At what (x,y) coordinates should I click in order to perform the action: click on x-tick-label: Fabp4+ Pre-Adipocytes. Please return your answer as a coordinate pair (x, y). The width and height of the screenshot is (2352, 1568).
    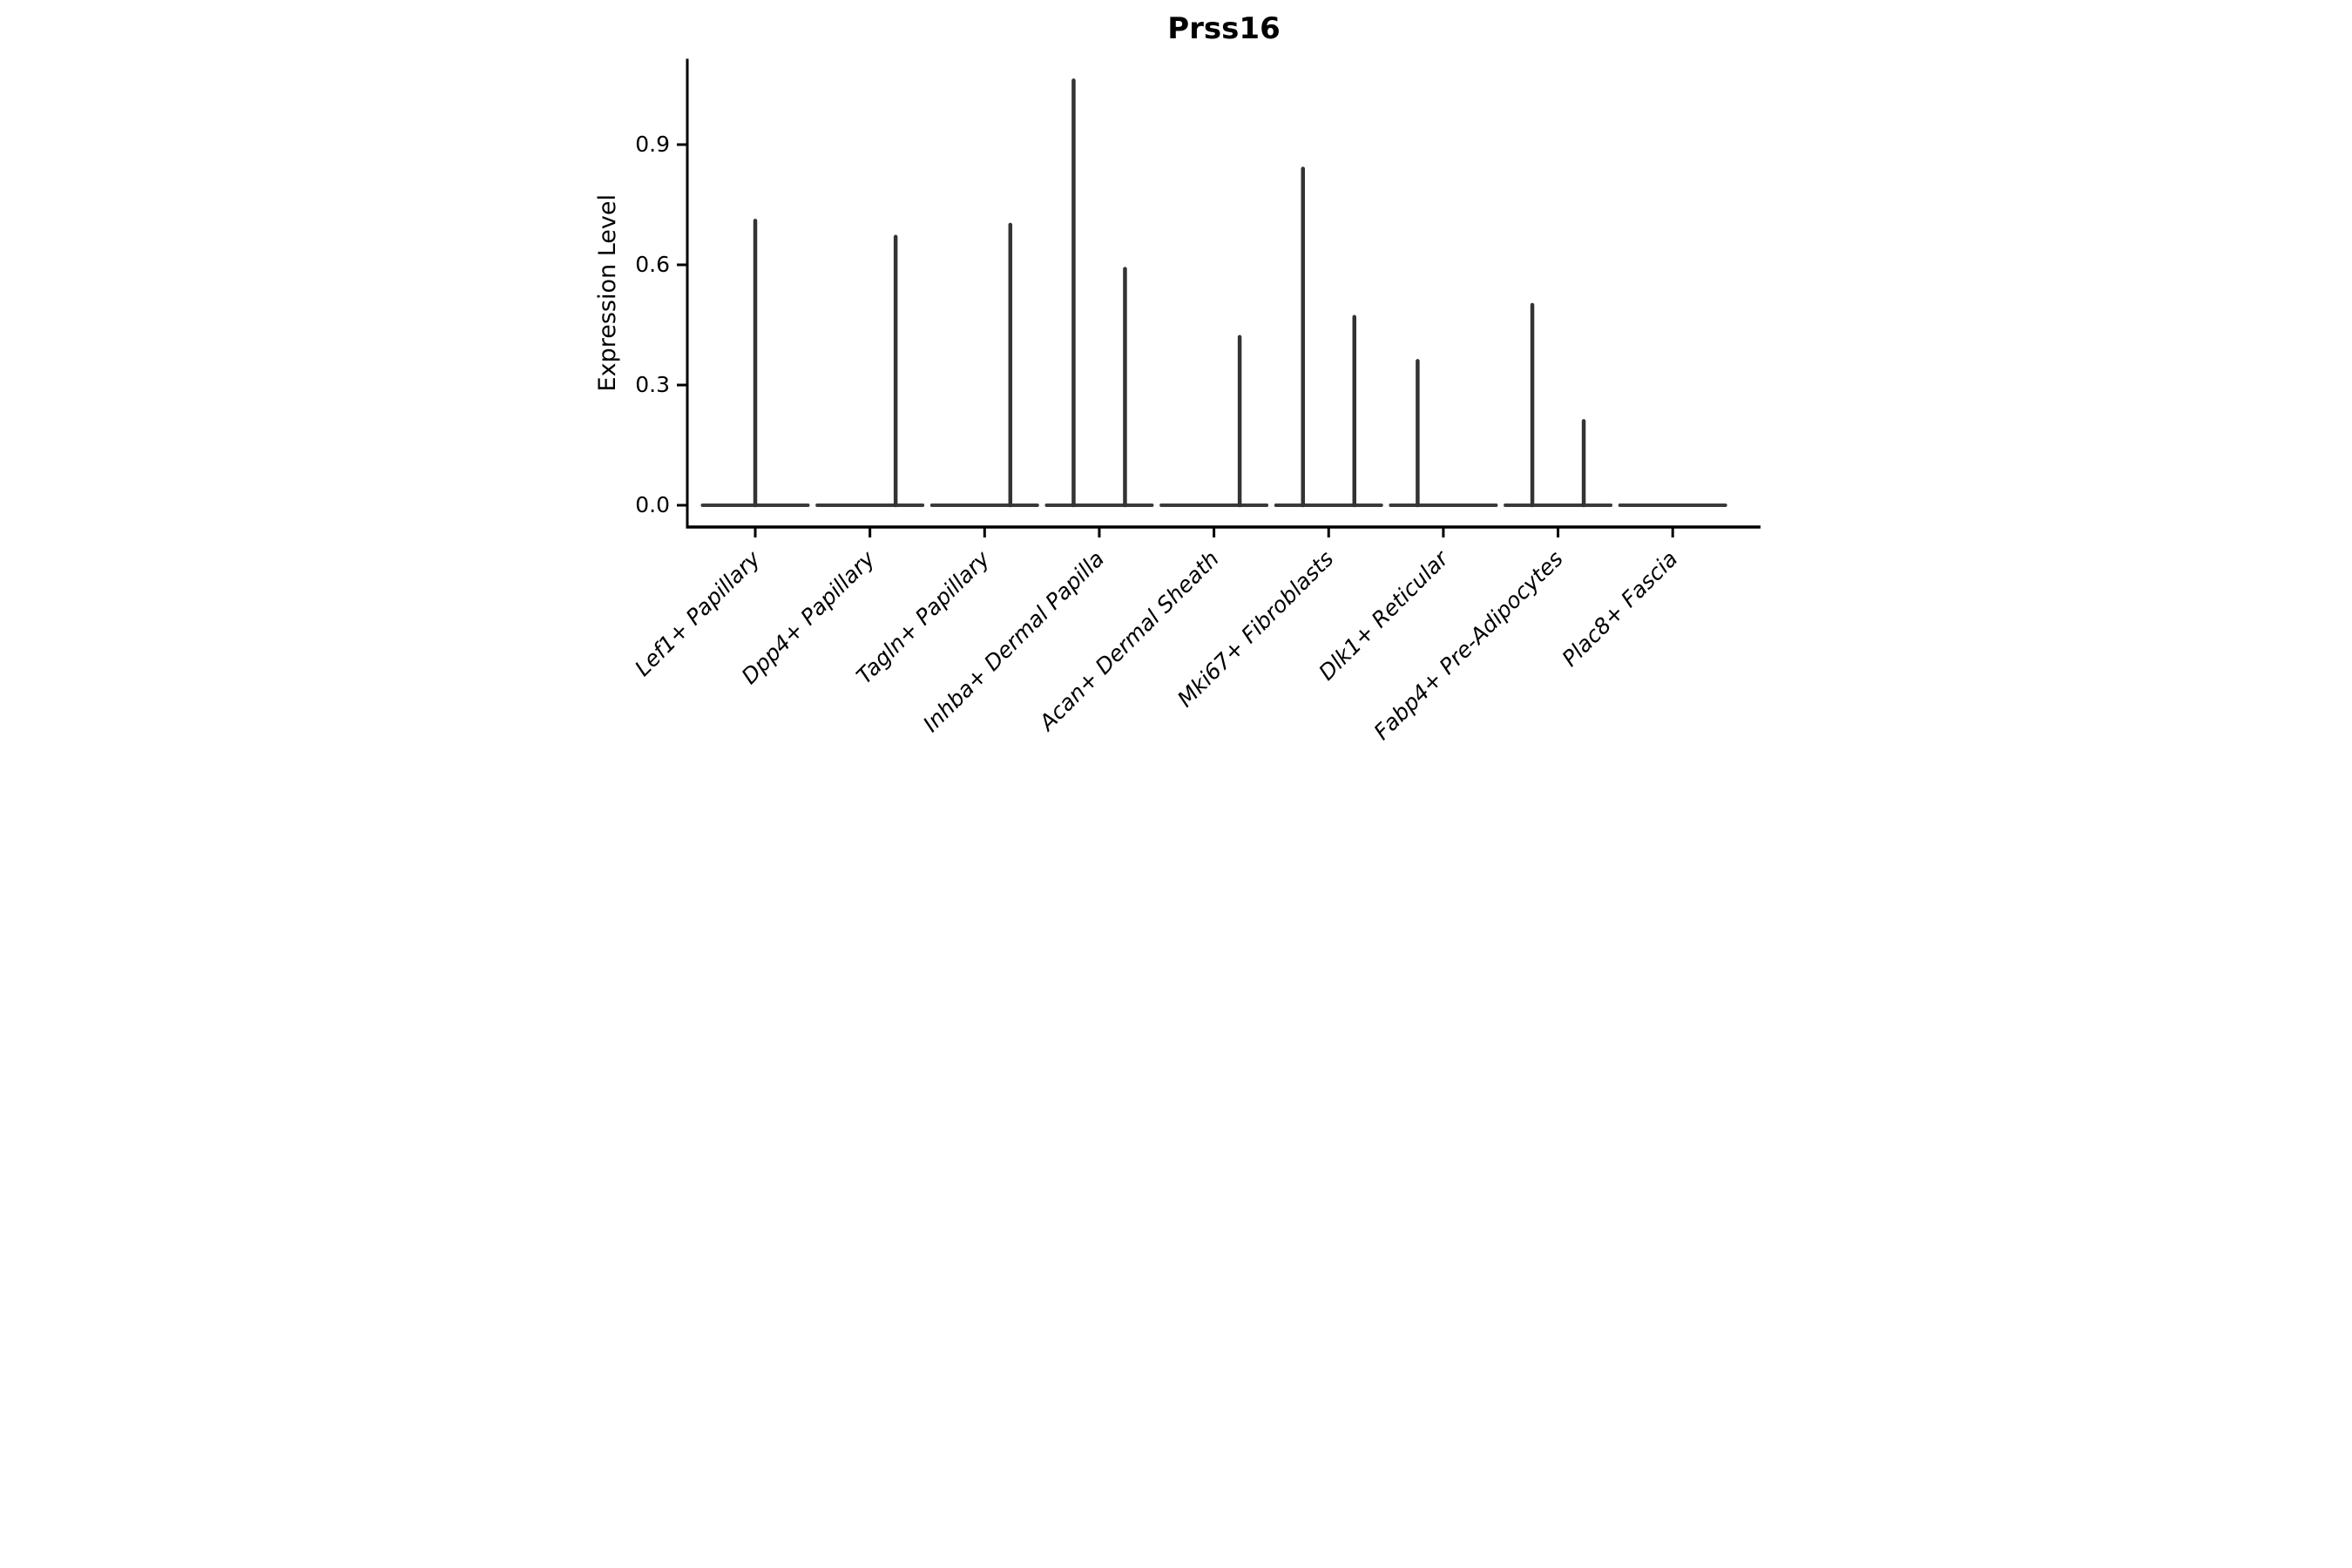
    Looking at the image, I should click on (1468, 645).